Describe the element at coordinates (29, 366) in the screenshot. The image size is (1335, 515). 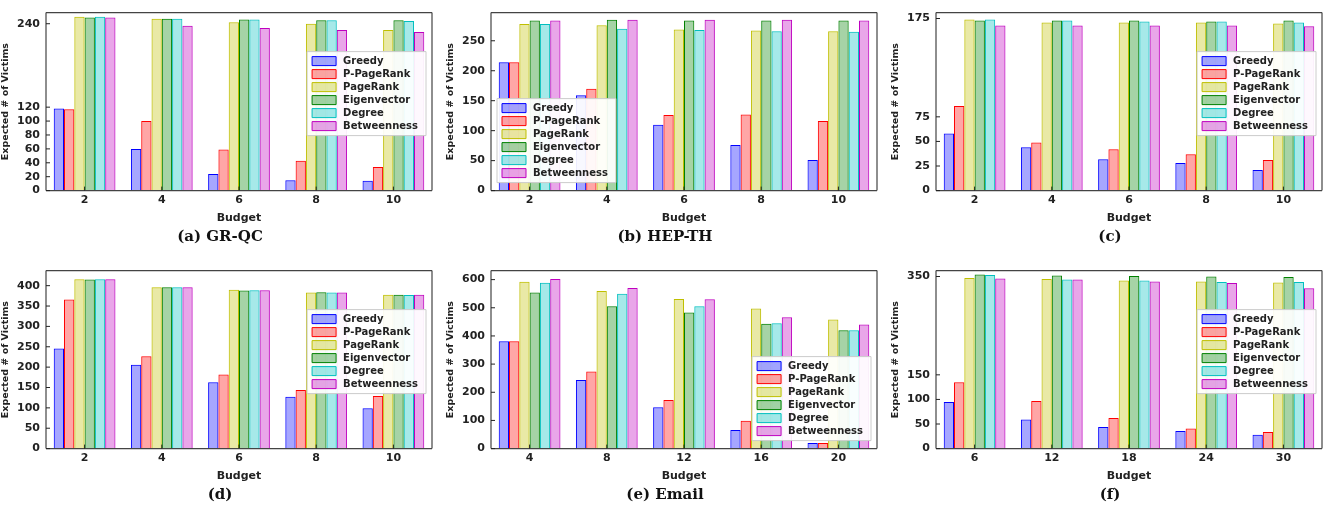
I see `y-tick-label: 200` at that location.